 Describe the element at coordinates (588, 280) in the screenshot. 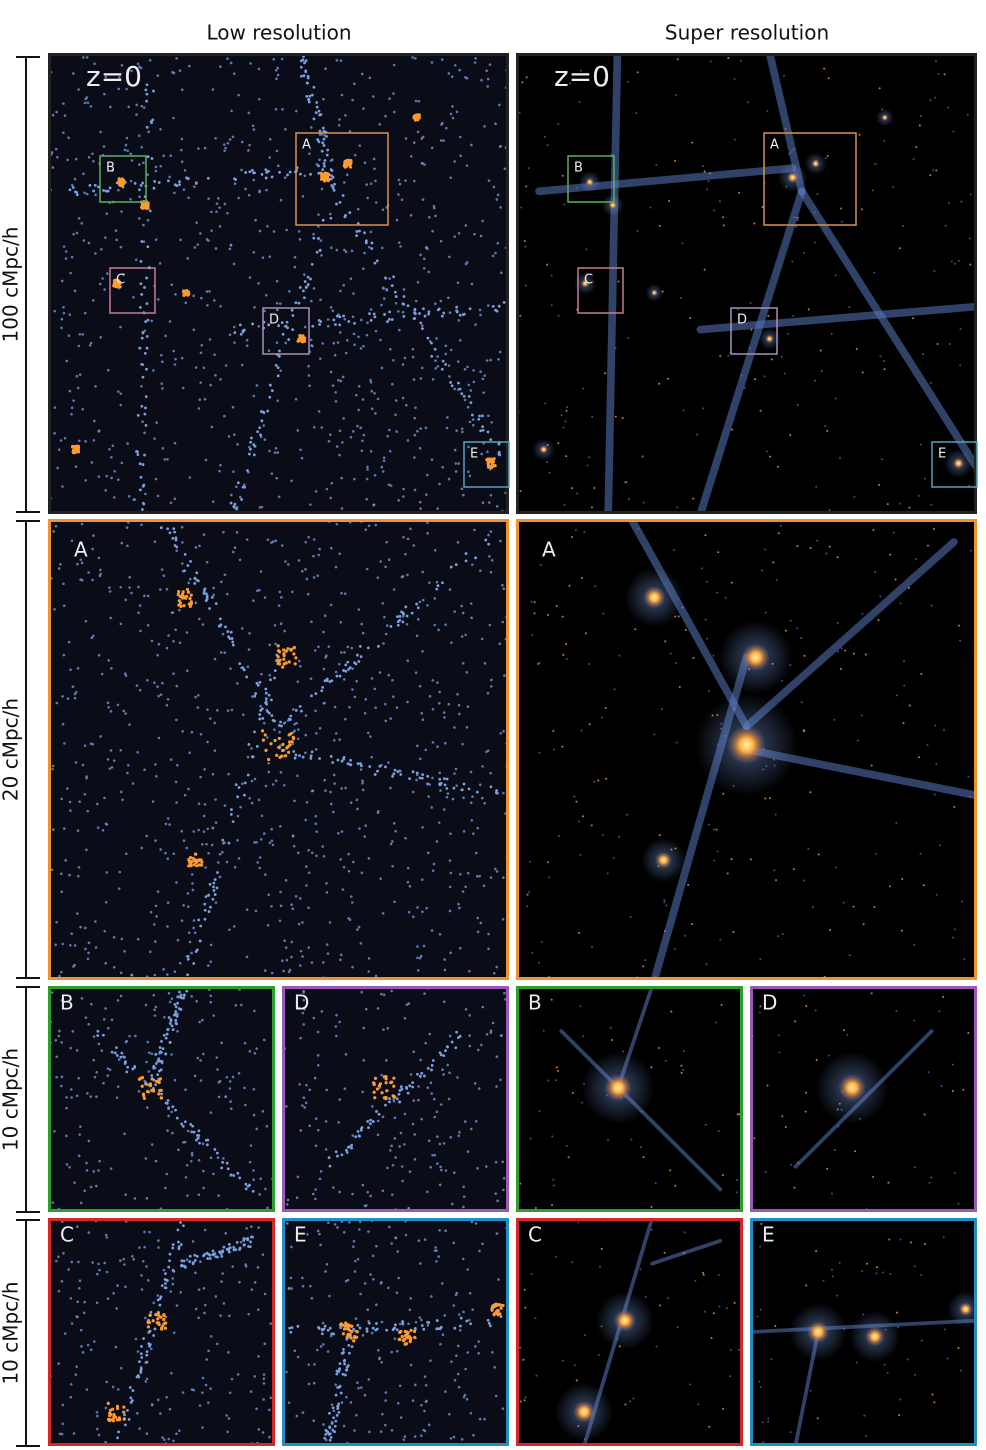

I see `region-label: C` at that location.